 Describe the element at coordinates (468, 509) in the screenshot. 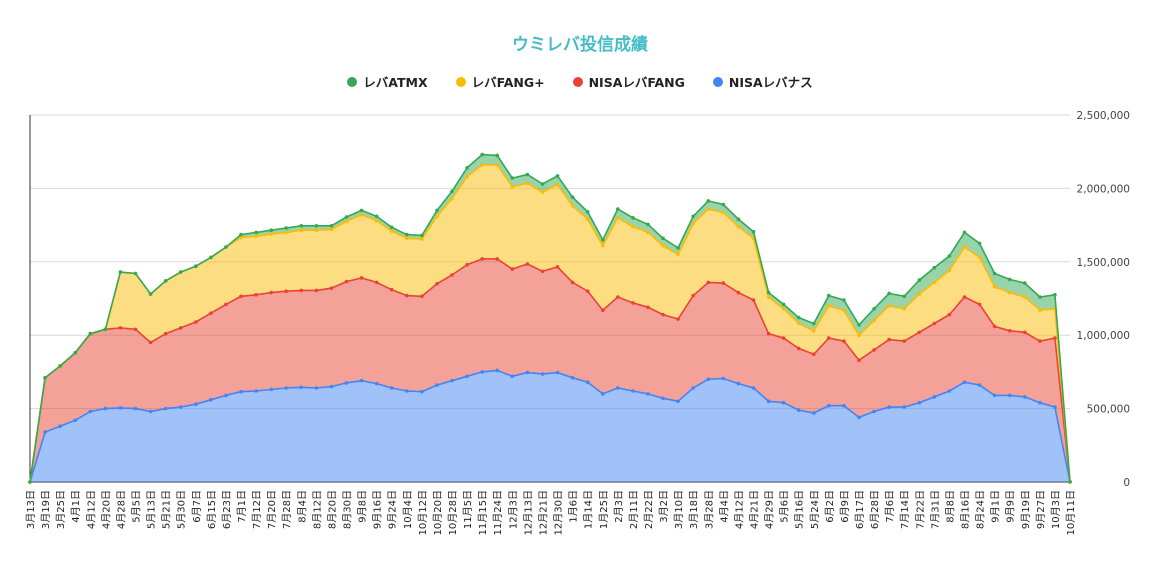

I see `x-tick-label: 11月5日` at that location.